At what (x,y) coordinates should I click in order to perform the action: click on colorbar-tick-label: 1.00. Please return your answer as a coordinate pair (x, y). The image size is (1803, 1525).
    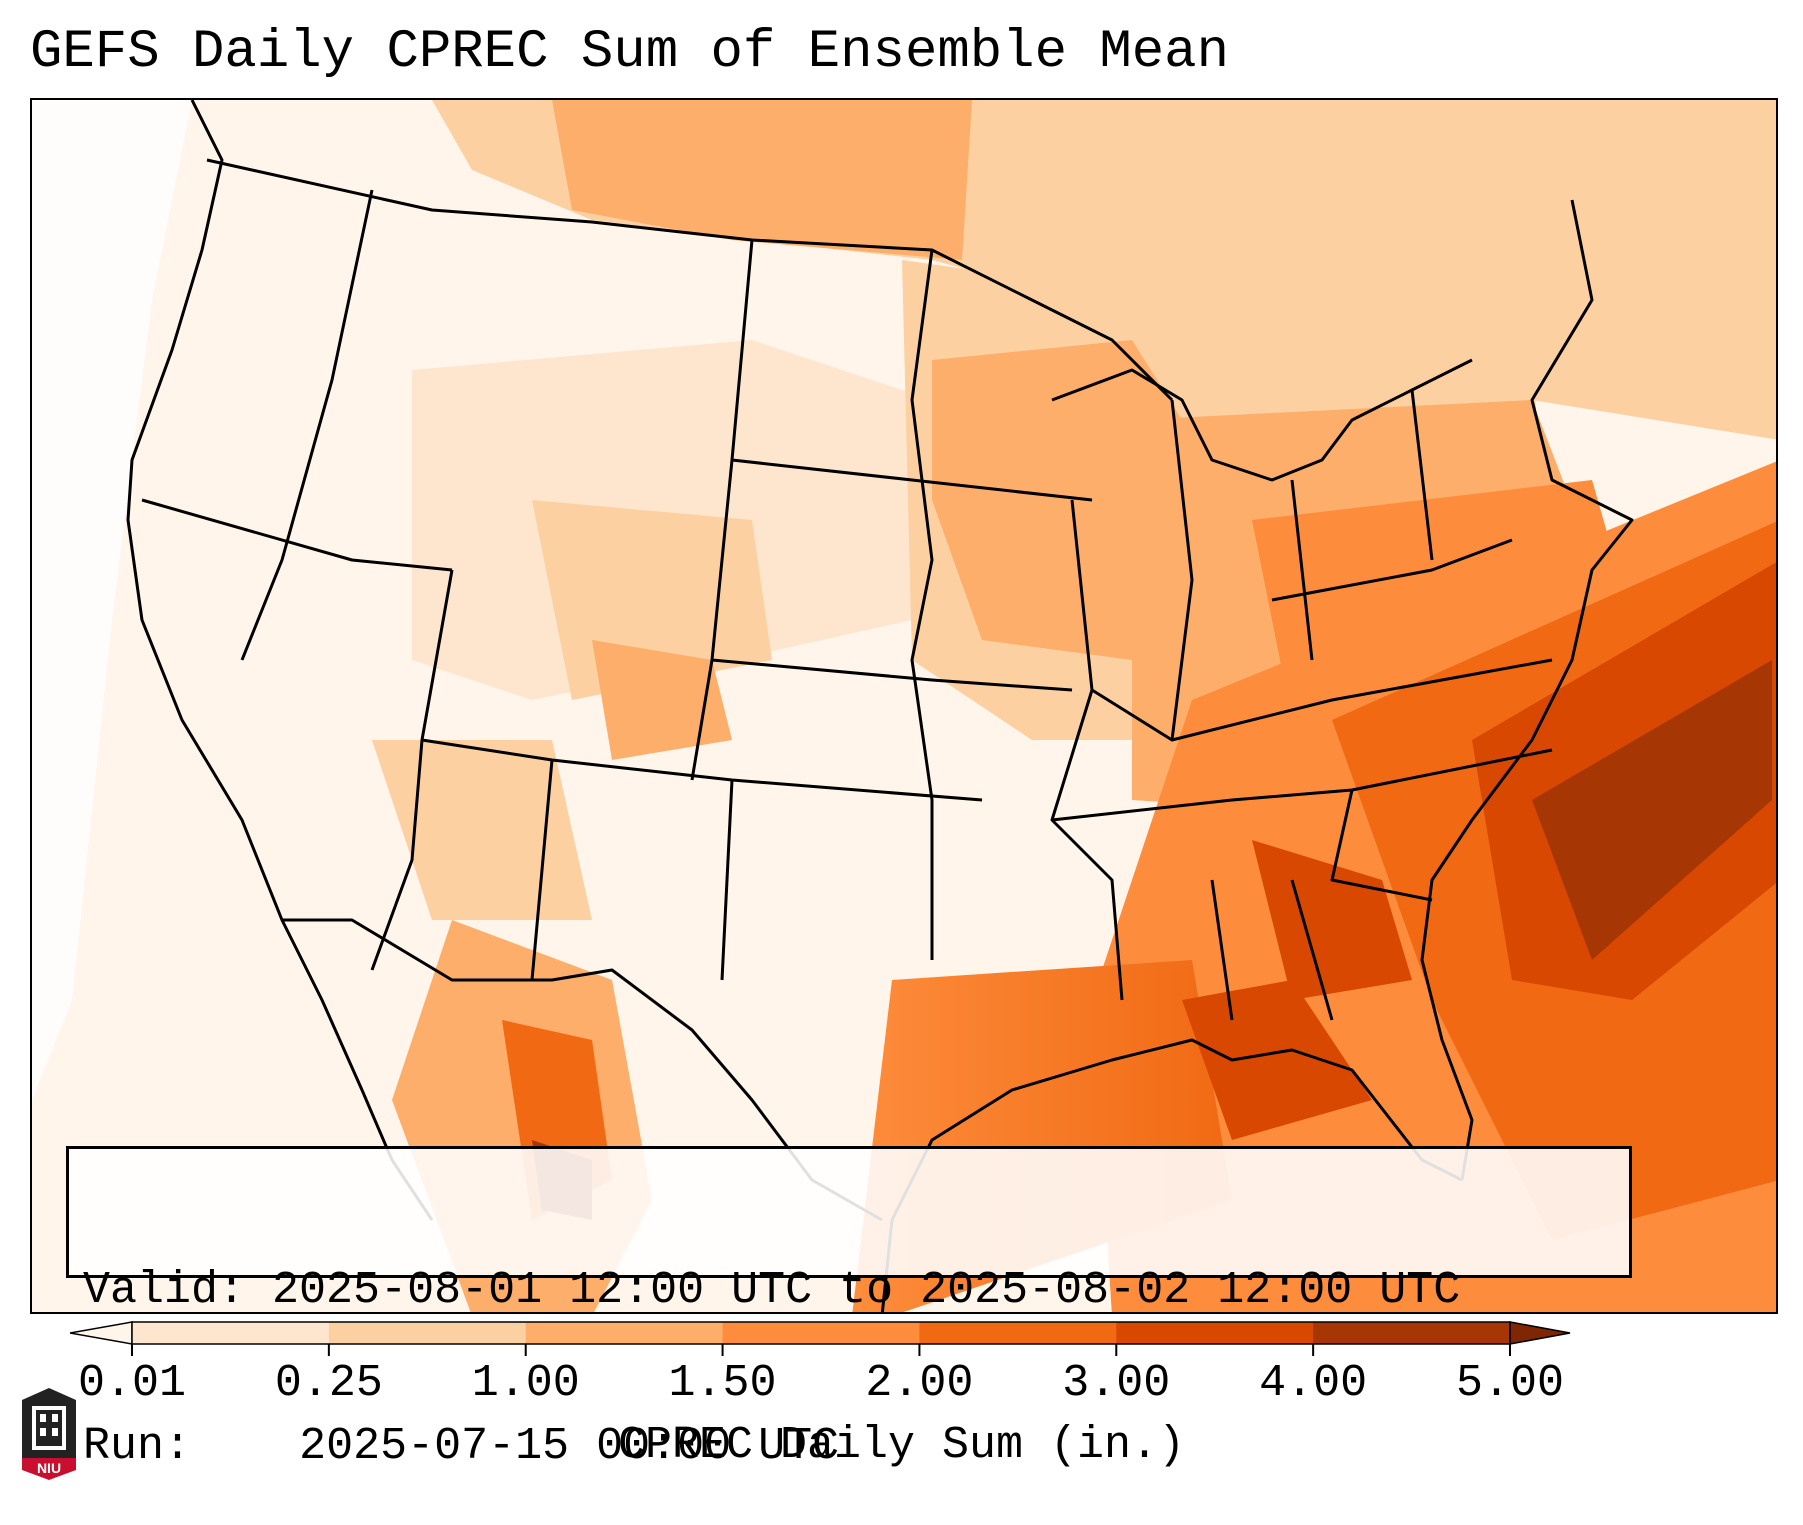
    Looking at the image, I should click on (525, 1383).